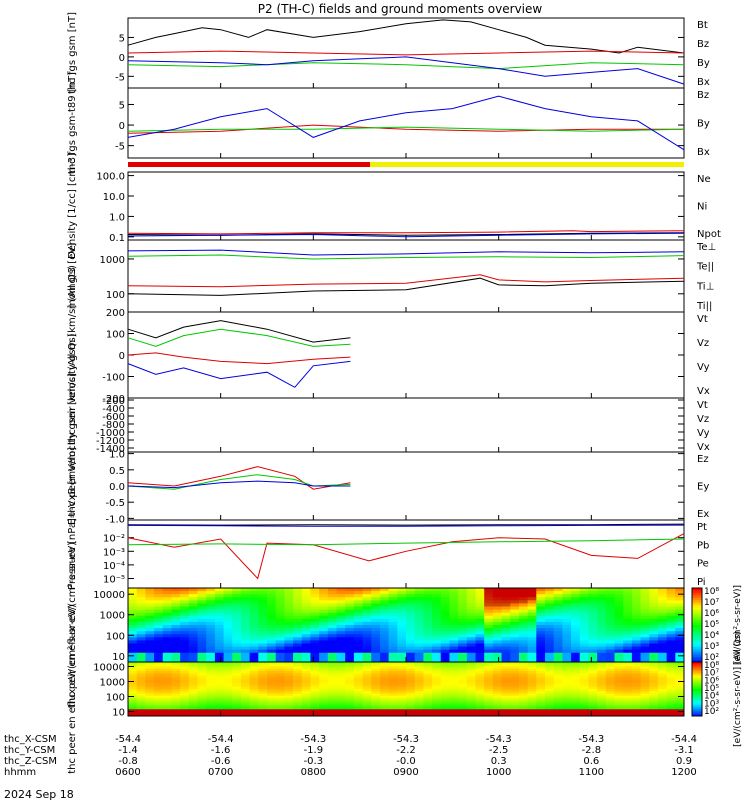 The height and width of the screenshot is (800, 750). What do you see at coordinates (118, 657) in the screenshot?
I see `y-tick-label: 10` at bounding box center [118, 657].